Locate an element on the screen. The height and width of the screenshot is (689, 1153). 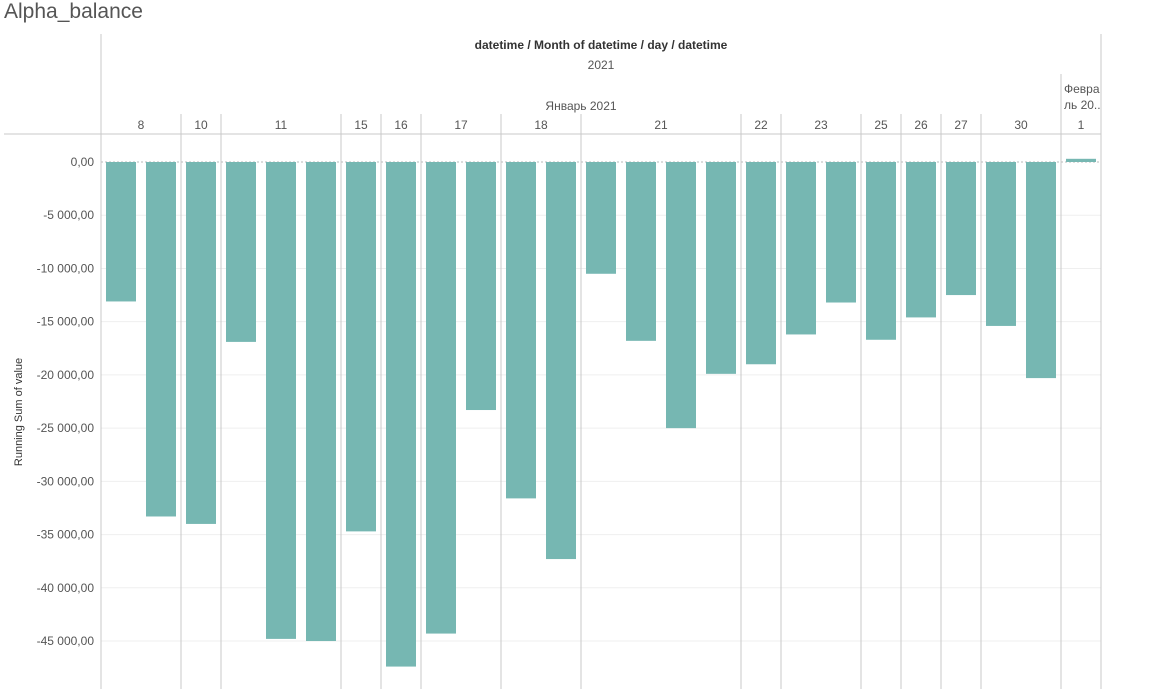
y-tick-label: -20 000,00 is located at coordinates (66, 375).